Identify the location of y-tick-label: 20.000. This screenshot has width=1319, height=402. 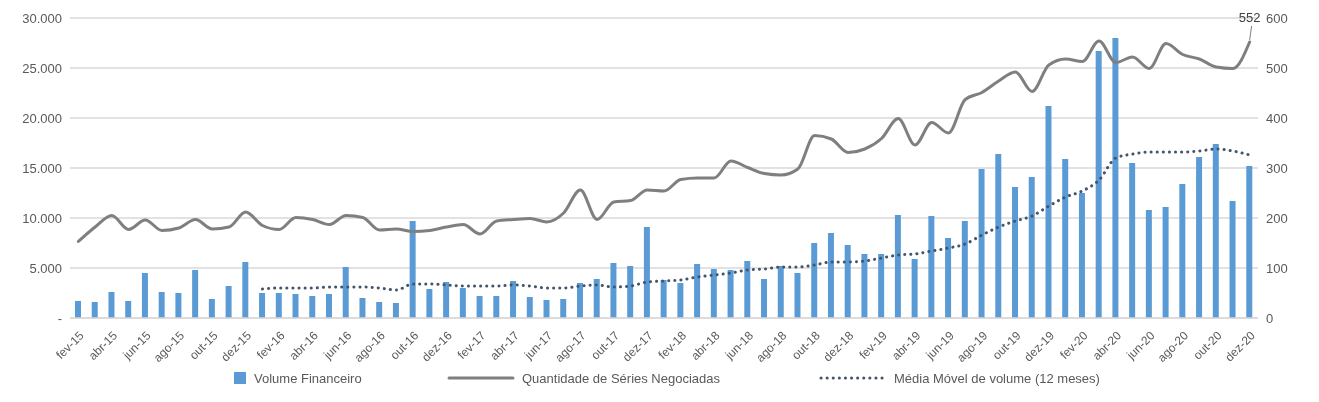
(42, 118).